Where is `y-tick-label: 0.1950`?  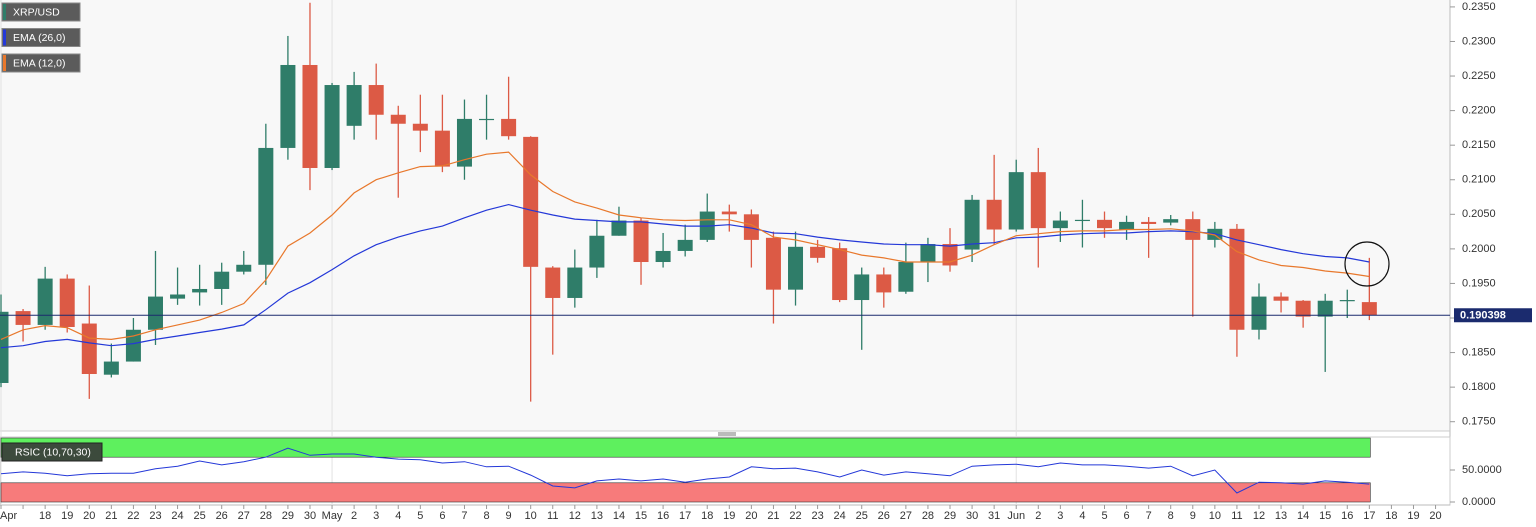
y-tick-label: 0.1950 is located at coordinates (1479, 283).